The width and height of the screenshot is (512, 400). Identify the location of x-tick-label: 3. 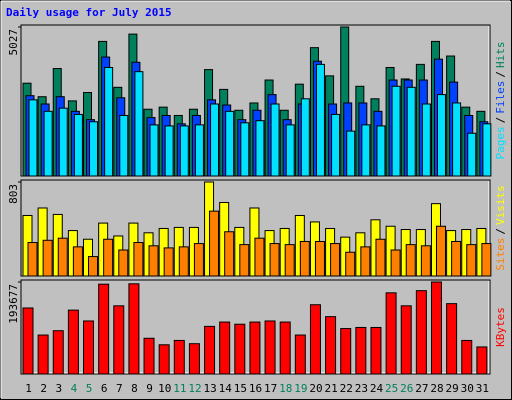
(59, 388).